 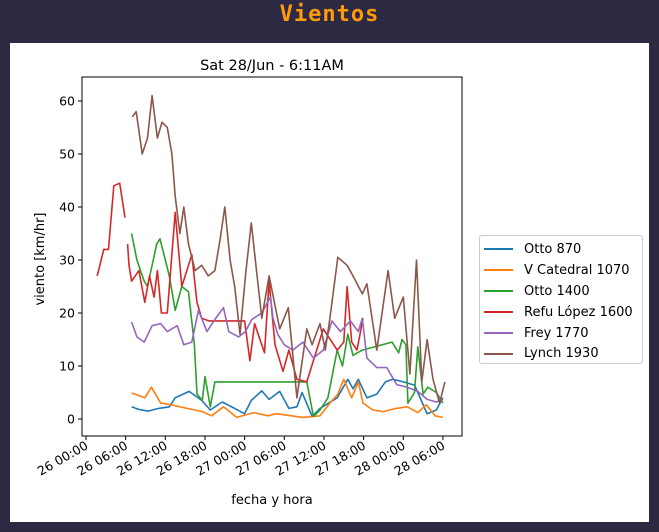 I want to click on legend-item: Otto 1400, so click(x=563, y=291).